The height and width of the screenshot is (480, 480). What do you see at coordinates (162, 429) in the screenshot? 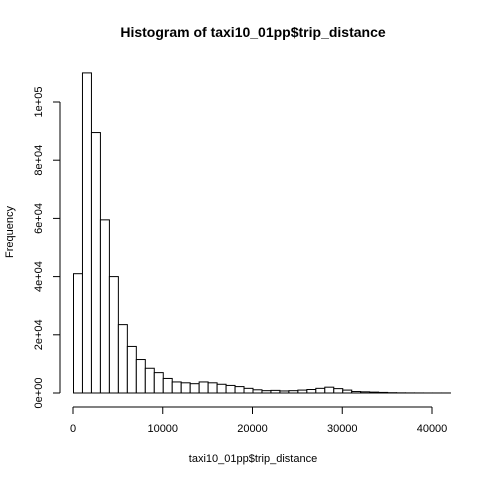
I see `x-tick-label: 10000` at bounding box center [162, 429].